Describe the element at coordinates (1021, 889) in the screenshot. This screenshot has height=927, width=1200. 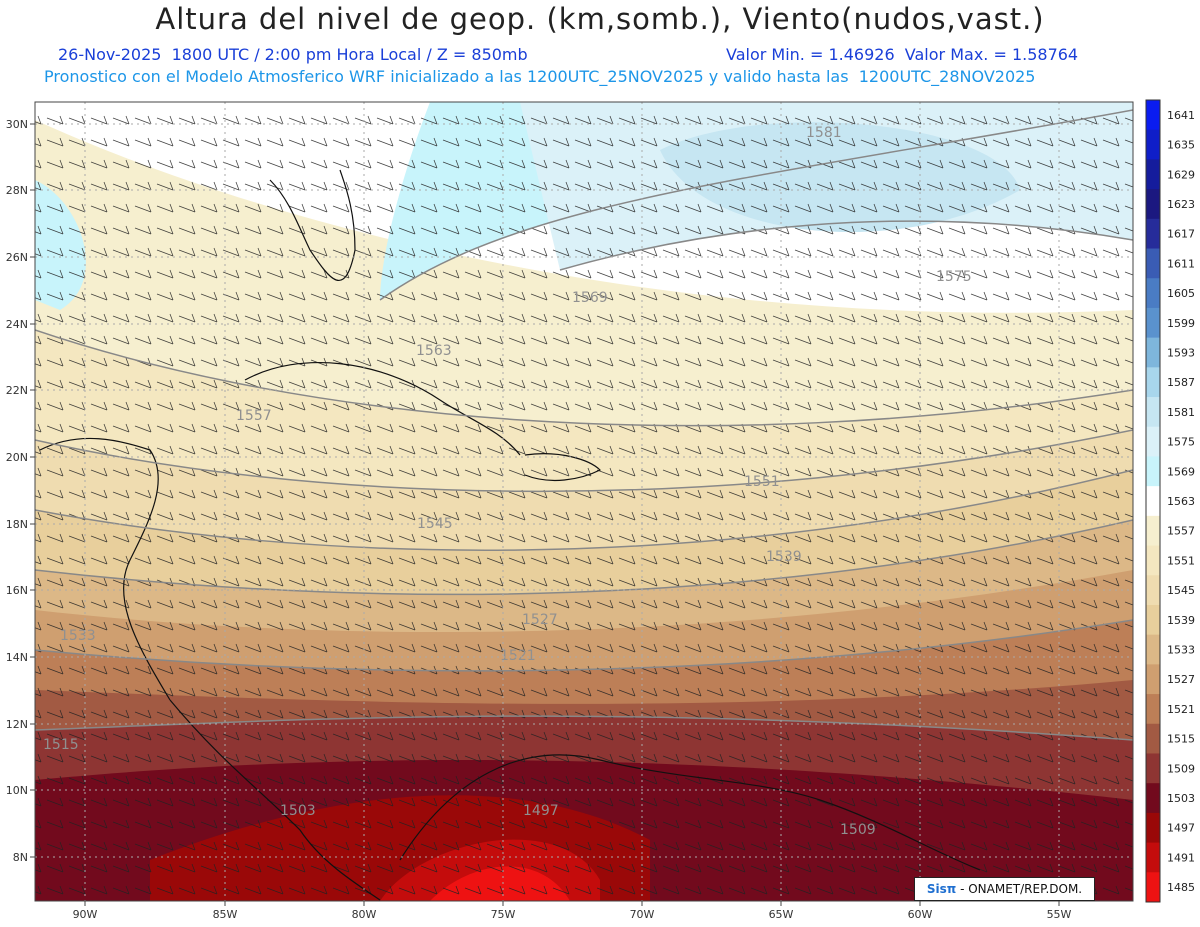
I see `credit-org: - ONAMET/REP.DOM.` at that location.